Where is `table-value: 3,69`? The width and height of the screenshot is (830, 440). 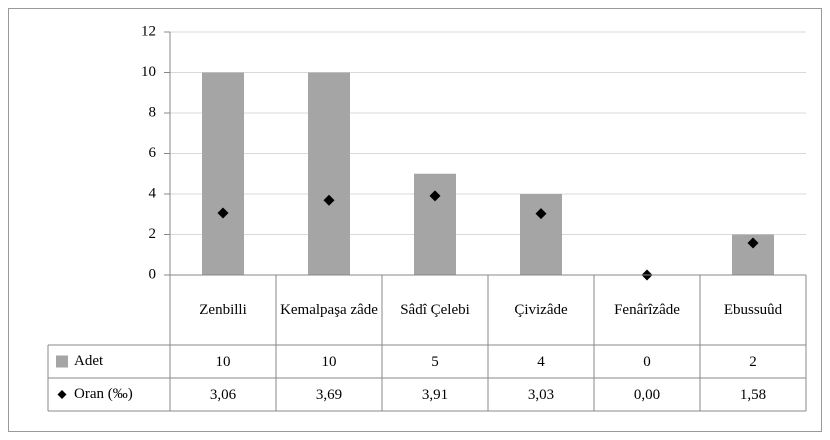
table-value: 3,69 is located at coordinates (329, 394).